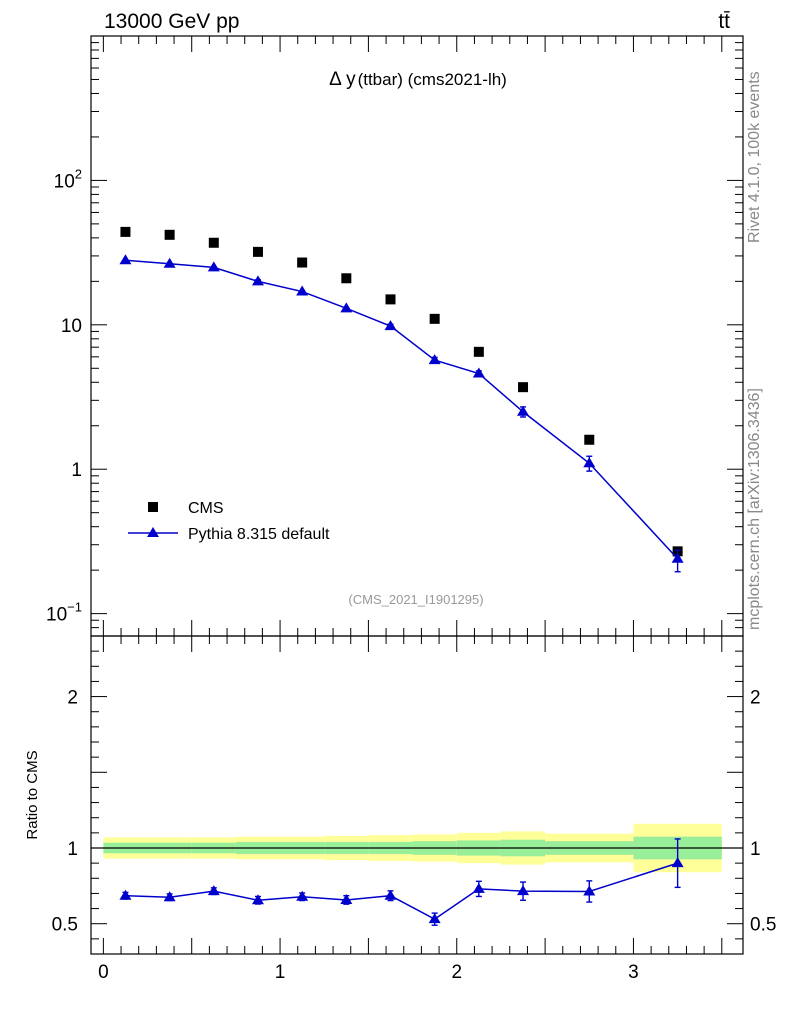  I want to click on rivet-version-label: Rivet 4.1.0, 100k events, so click(754, 157).